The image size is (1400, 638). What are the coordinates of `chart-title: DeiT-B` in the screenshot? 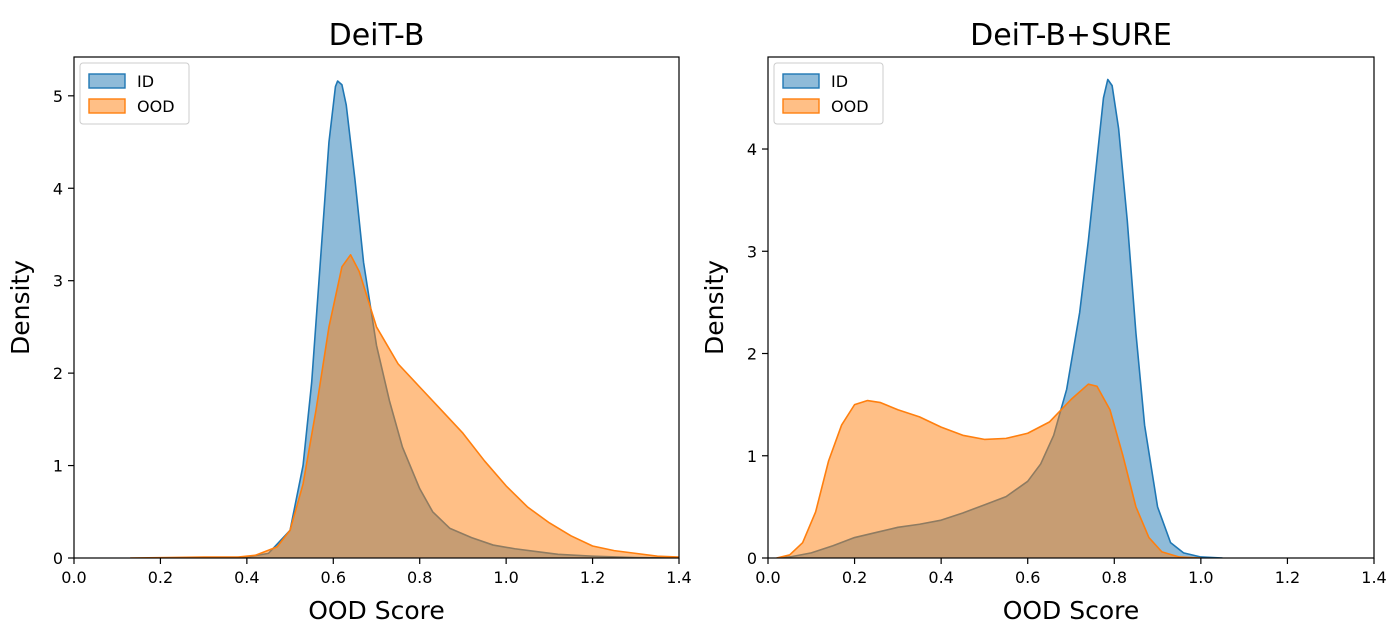 It's located at (377, 35).